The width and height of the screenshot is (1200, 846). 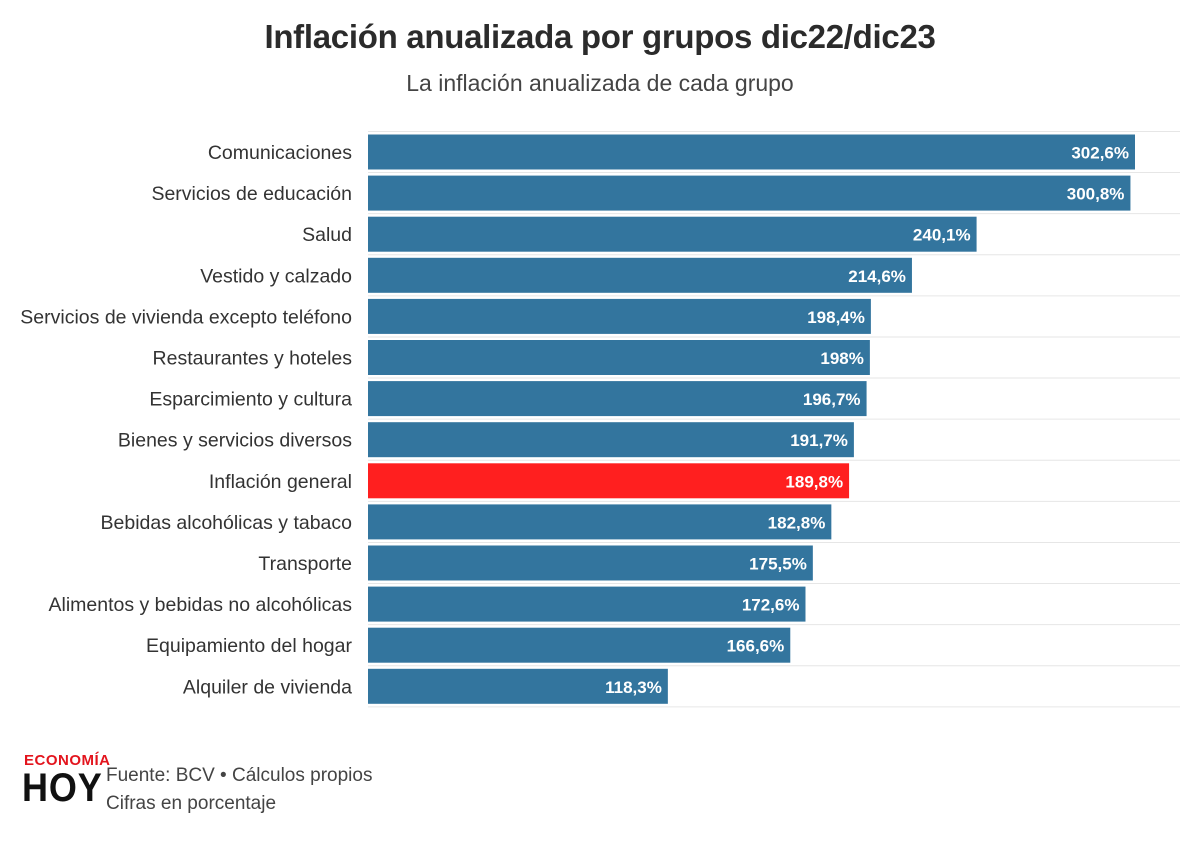 What do you see at coordinates (67, 760) in the screenshot?
I see `logo-top-text: ECONOMÍA` at bounding box center [67, 760].